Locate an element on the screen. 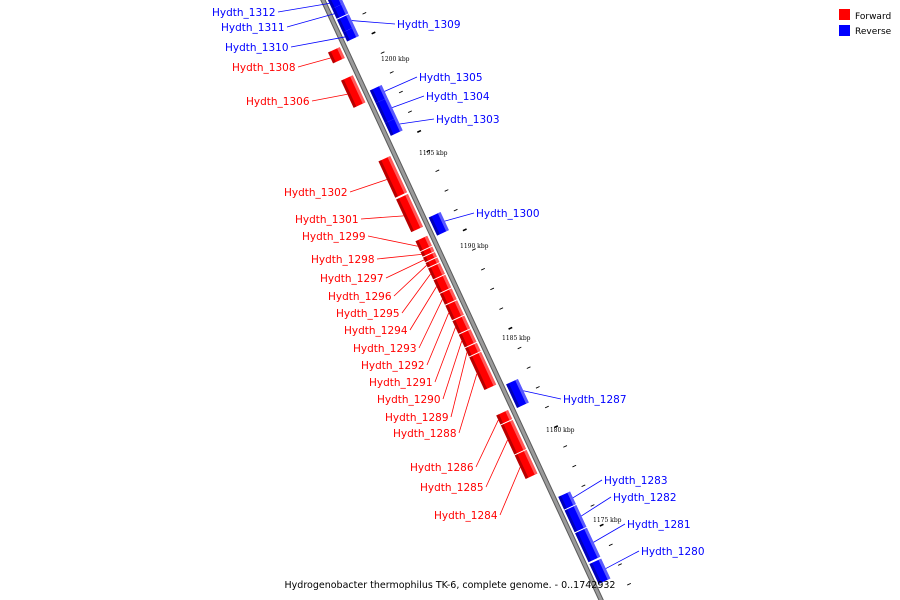 This screenshot has width=900, height=600. gene-label-hydth-1294: Hydth_1294 is located at coordinates (376, 331).